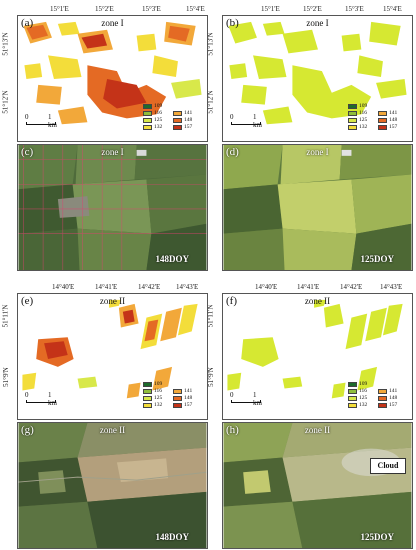 The image size is (416, 550). What do you see at coordinates (232, 23) in the screenshot?
I see `panel-label: (b)` at bounding box center [232, 23].